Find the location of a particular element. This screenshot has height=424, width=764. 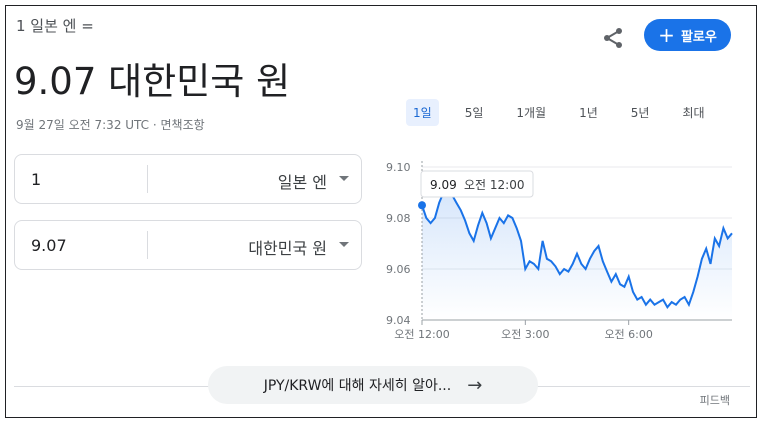

follow-label: 팔로우 is located at coordinates (698, 37).